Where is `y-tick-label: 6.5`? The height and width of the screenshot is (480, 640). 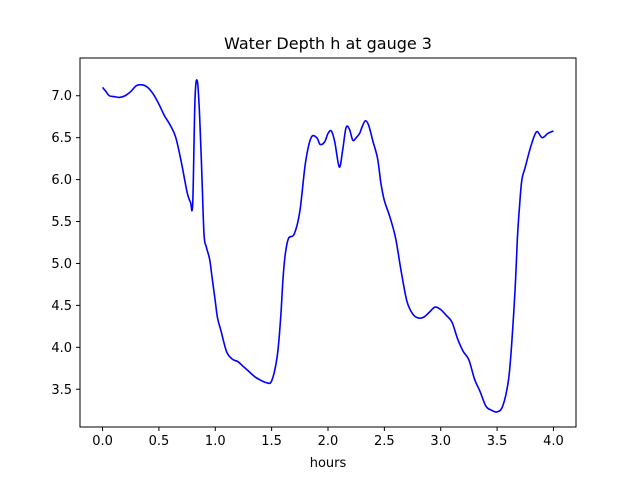 y-tick-label: 6.5 is located at coordinates (61, 138).